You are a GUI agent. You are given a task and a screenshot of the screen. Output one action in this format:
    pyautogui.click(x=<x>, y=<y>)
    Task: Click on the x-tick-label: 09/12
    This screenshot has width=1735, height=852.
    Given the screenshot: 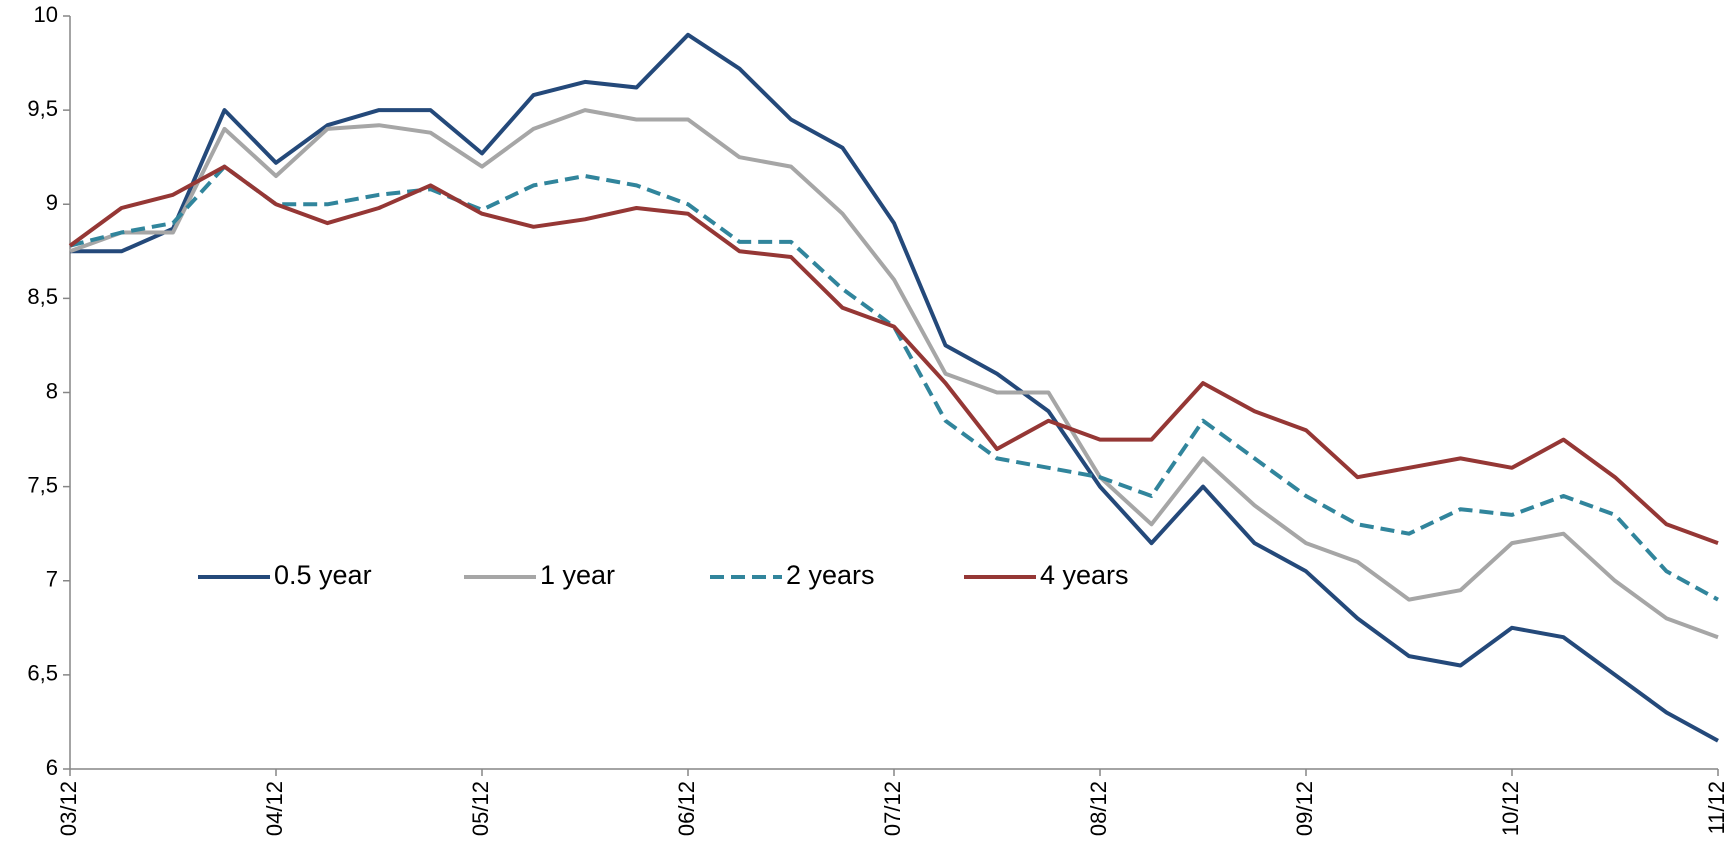 What is the action you would take?
    pyautogui.click(x=1304, y=808)
    